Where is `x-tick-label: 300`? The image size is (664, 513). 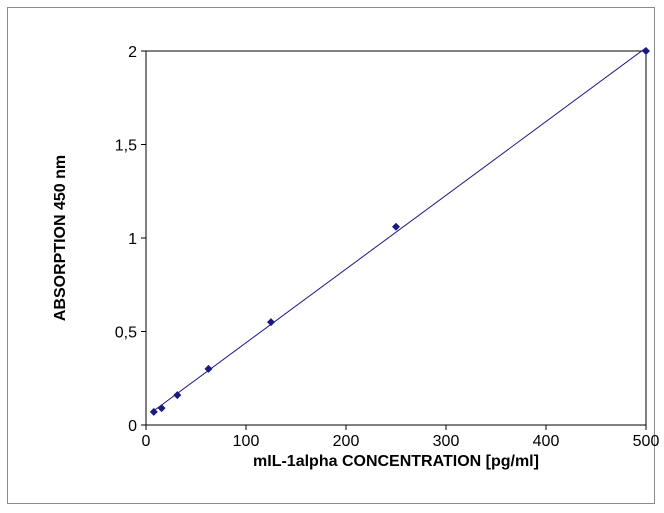 x-tick-label: 300 is located at coordinates (446, 441).